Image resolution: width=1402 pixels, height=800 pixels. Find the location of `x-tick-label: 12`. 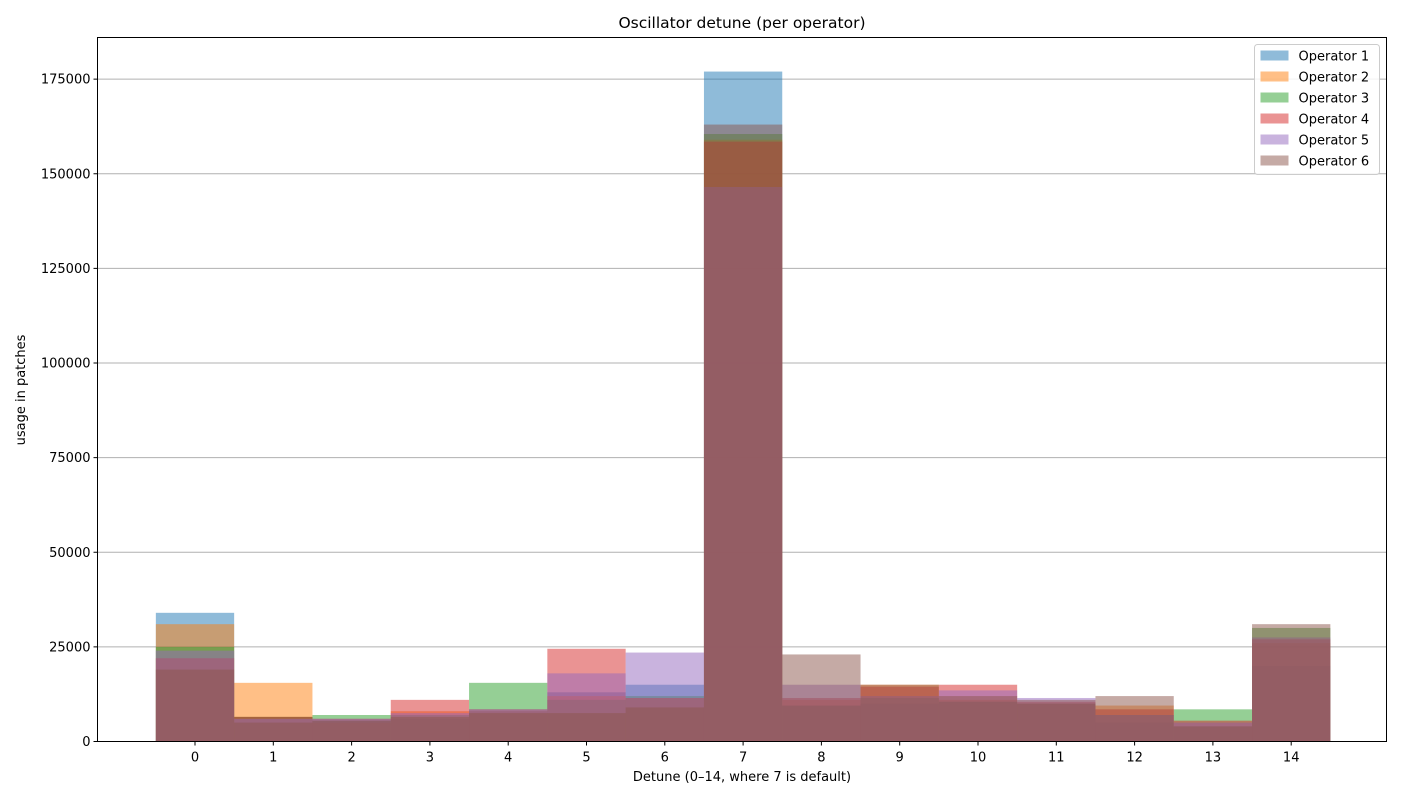

x-tick-label: 12 is located at coordinates (1134, 758).